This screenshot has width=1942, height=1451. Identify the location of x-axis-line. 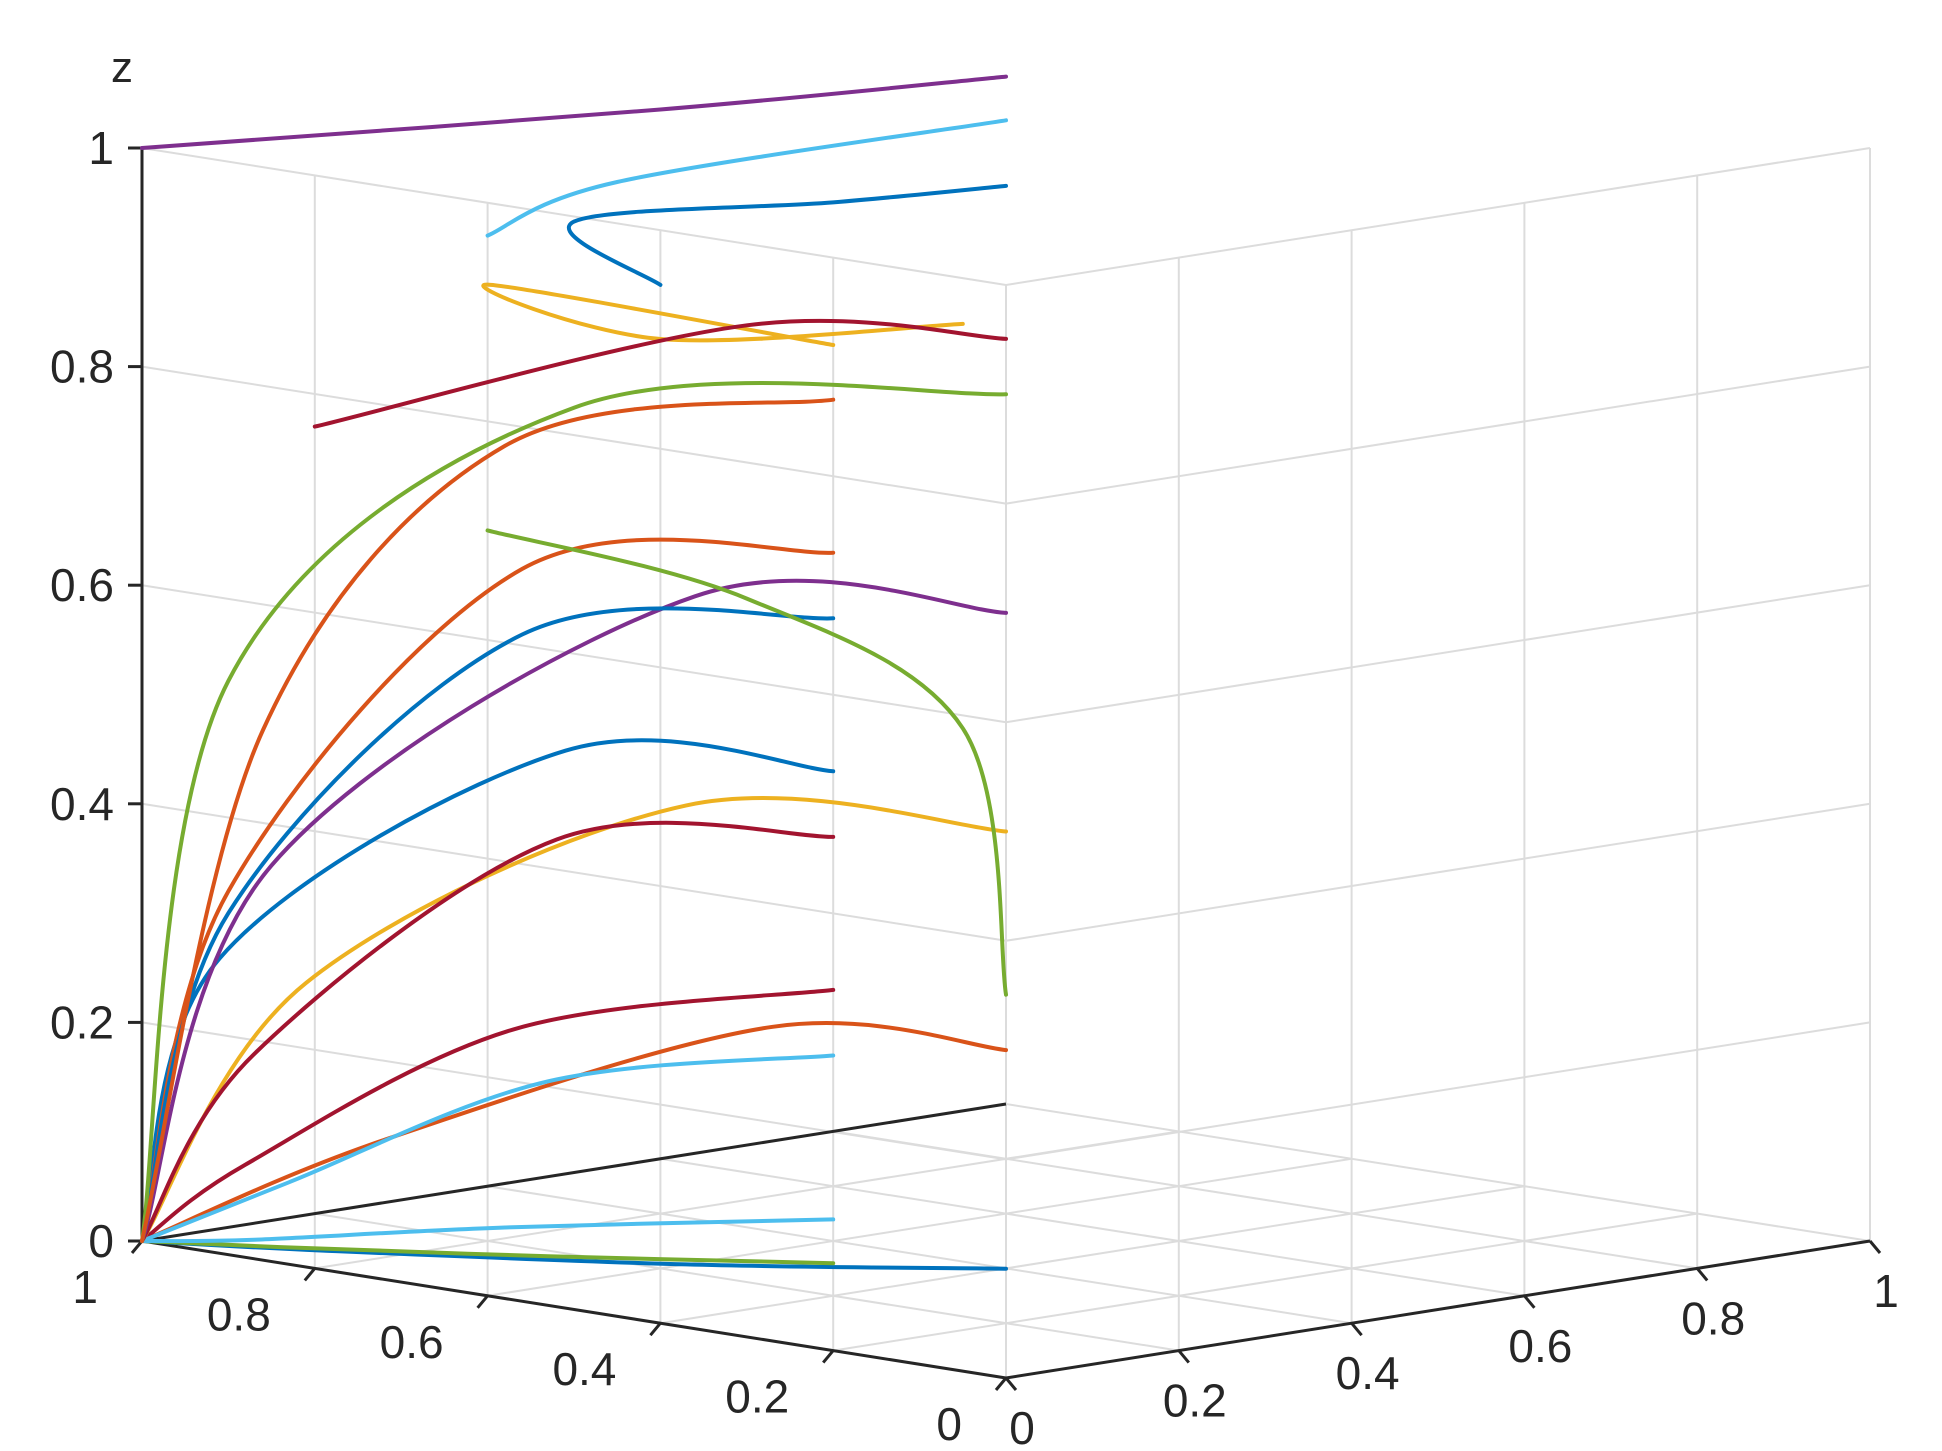
(574, 1309).